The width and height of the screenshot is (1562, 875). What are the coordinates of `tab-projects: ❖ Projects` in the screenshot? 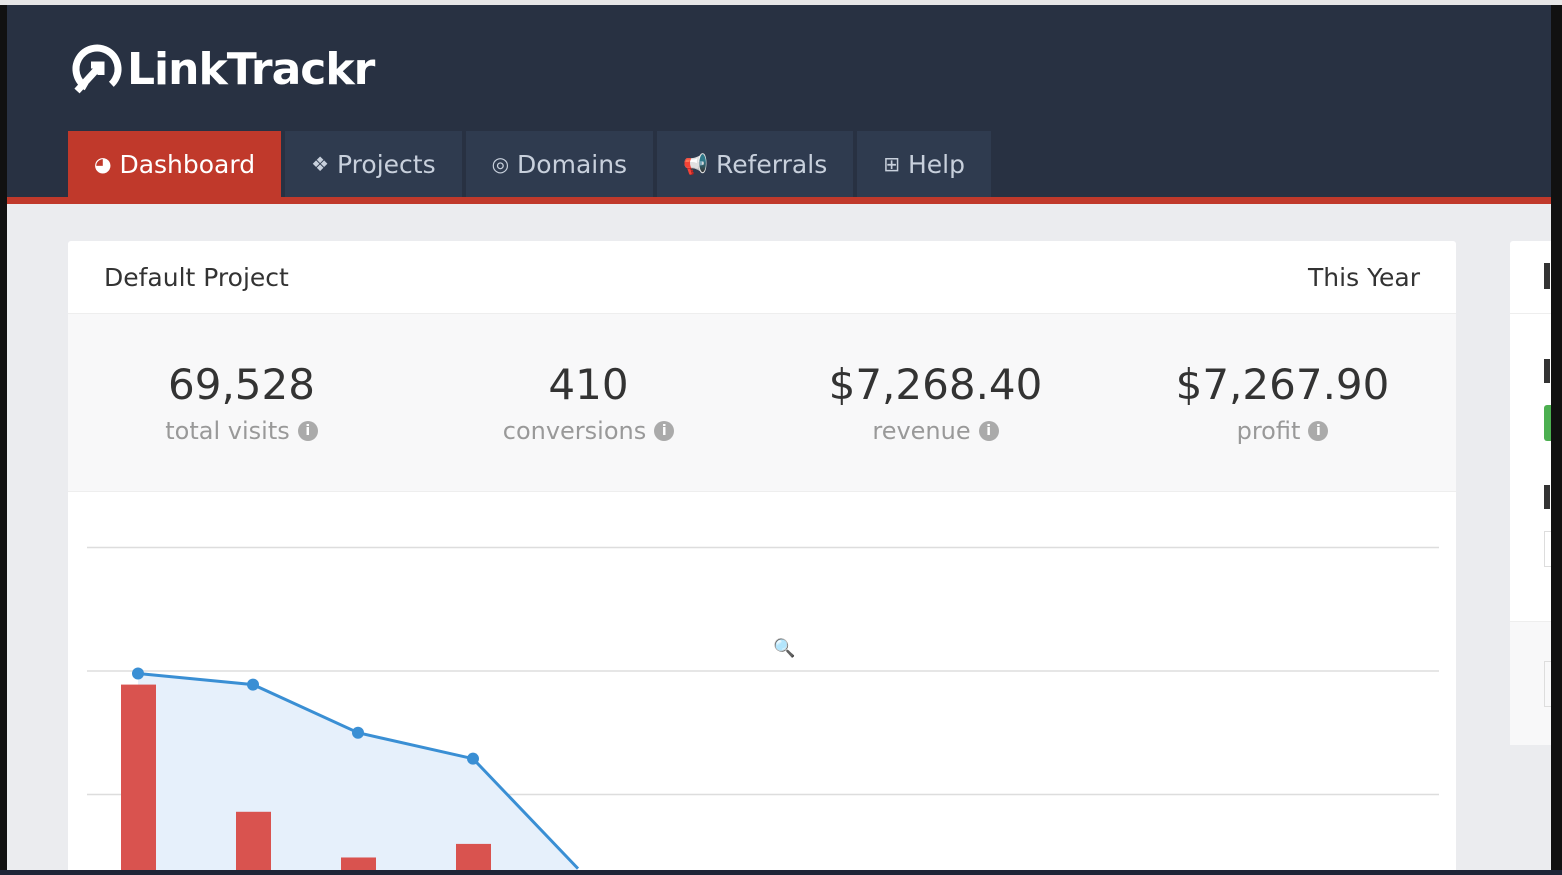 It's located at (373, 164).